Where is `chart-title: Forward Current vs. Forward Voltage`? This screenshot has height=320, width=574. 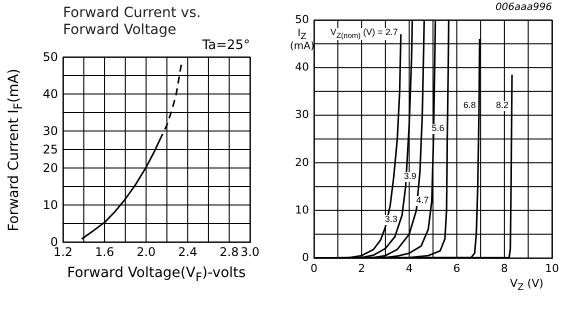 chart-title: Forward Current vs. Forward Voltage is located at coordinates (132, 21).